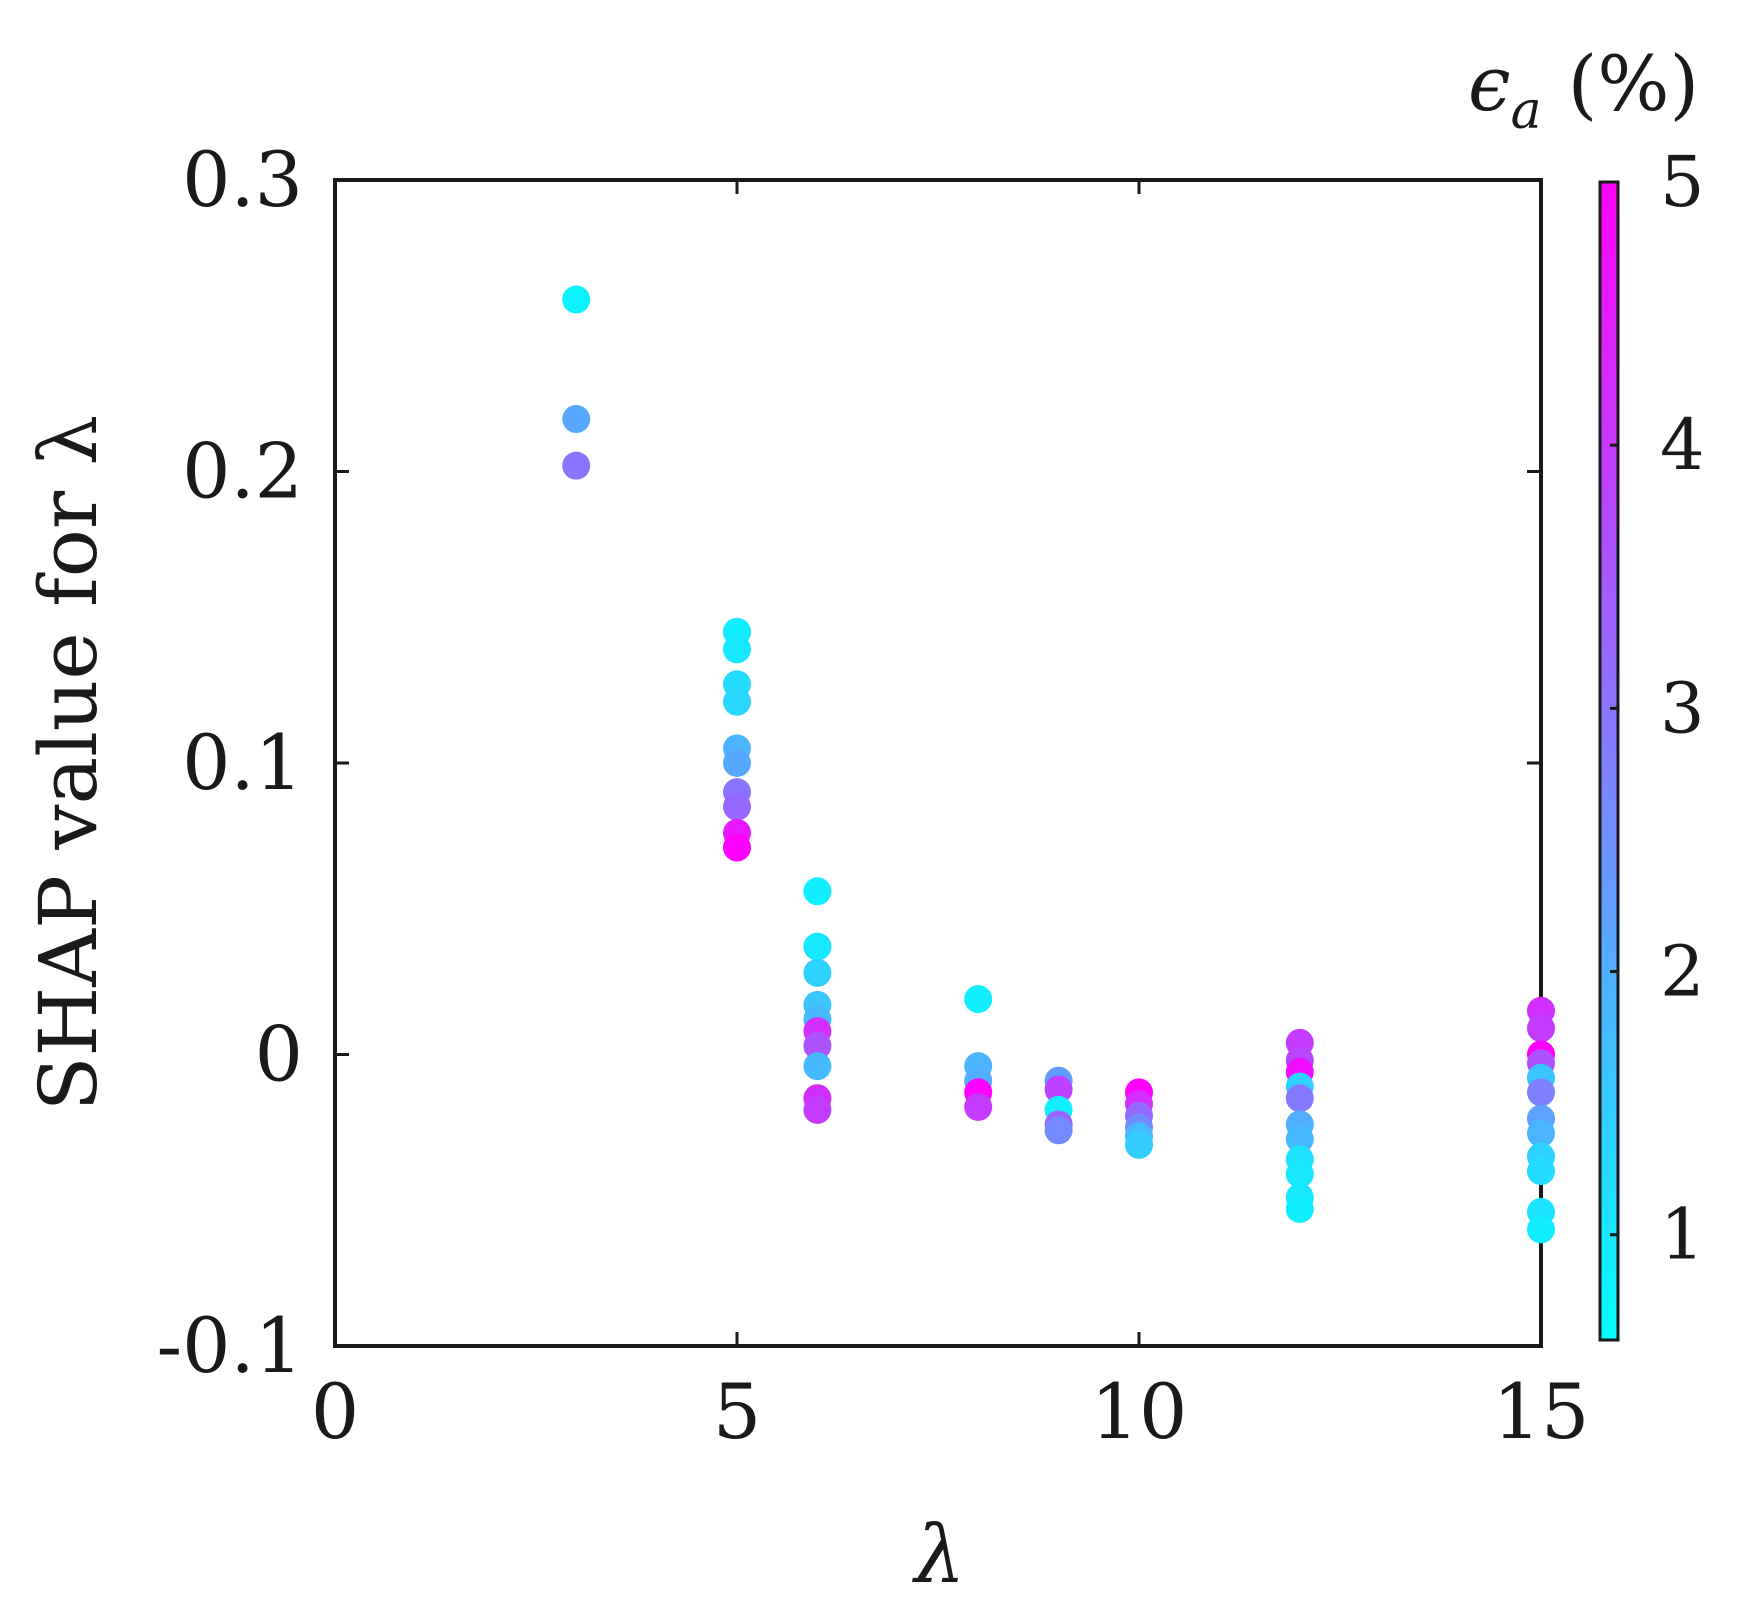  What do you see at coordinates (1634, 83) in the screenshot?
I see `colorbar-title-unit: (%)` at bounding box center [1634, 83].